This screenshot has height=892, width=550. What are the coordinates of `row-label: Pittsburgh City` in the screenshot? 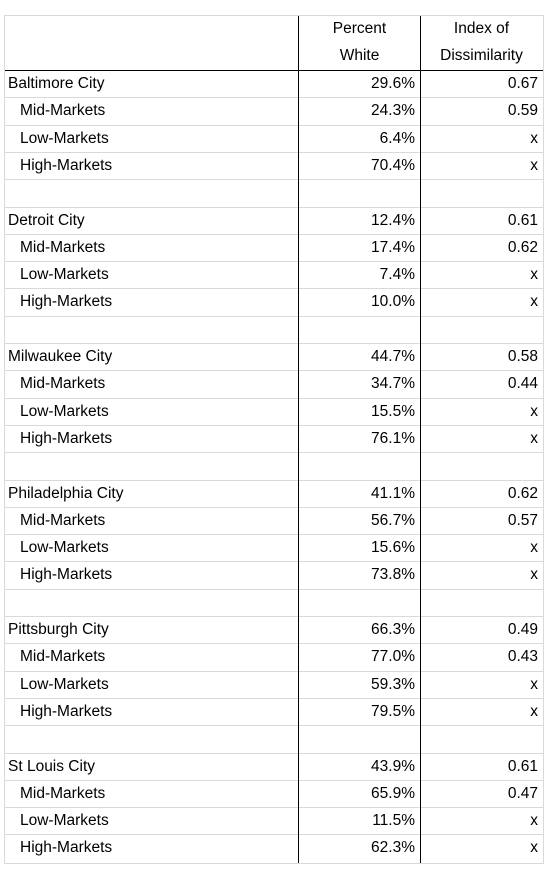 It's located at (58, 629).